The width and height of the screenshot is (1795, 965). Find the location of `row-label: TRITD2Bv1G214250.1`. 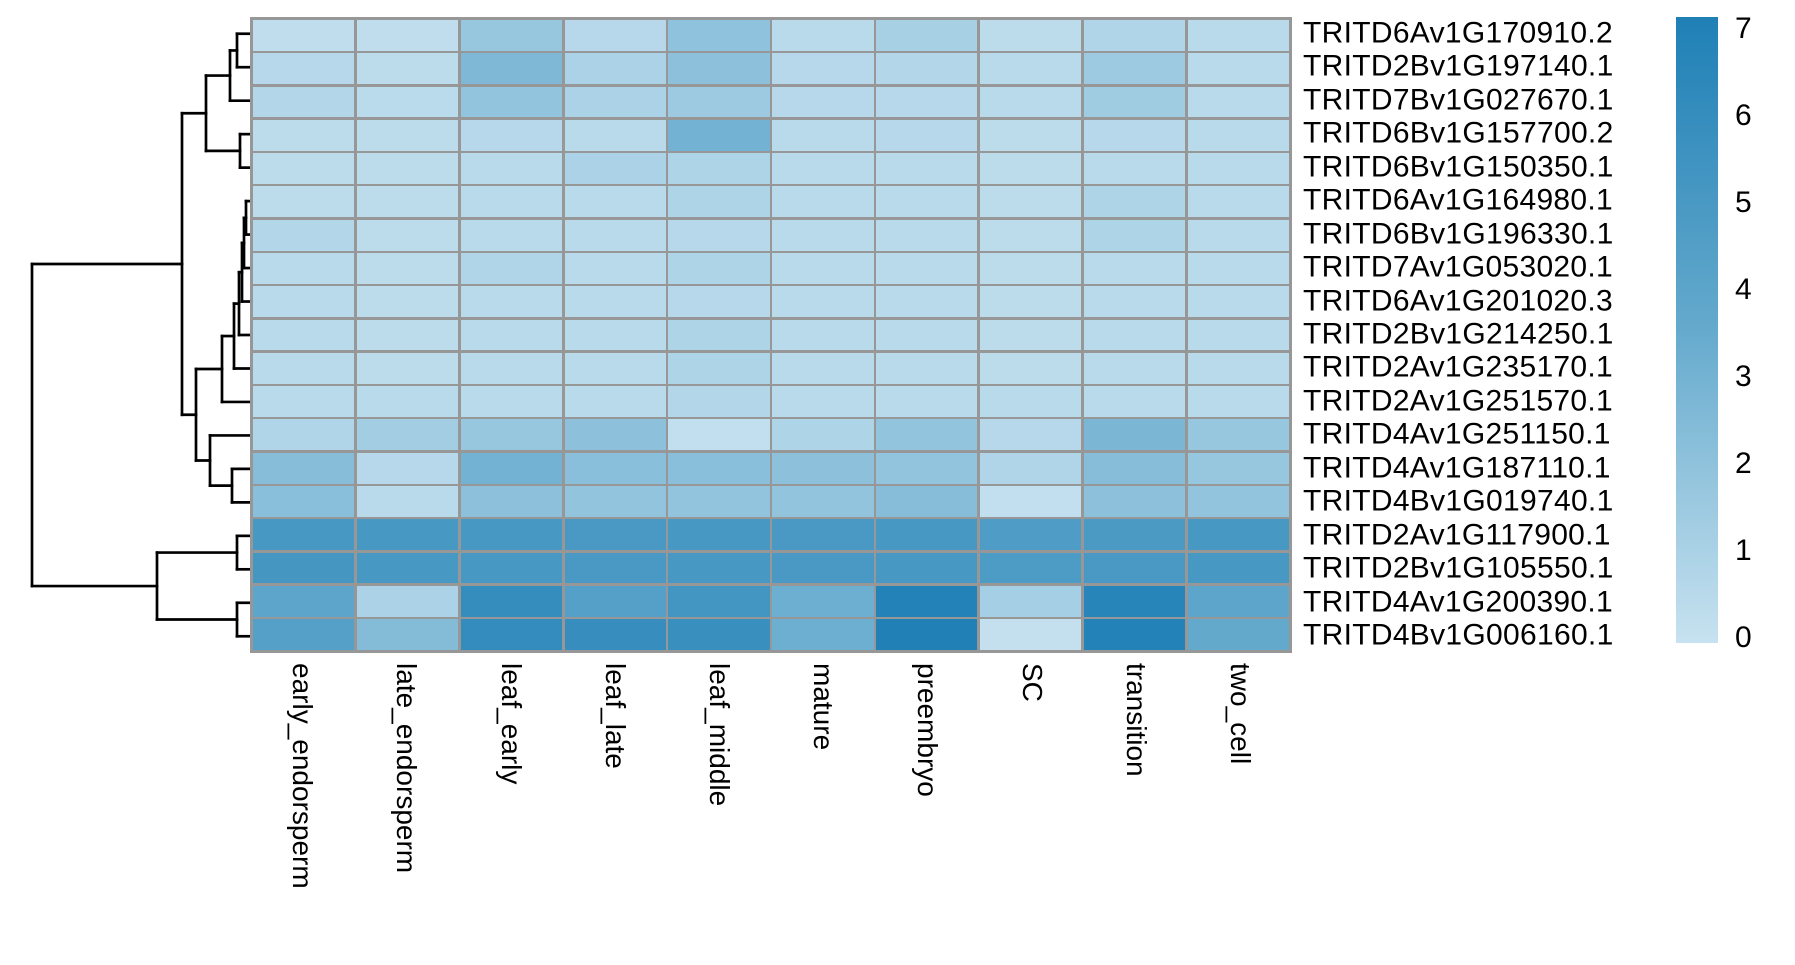

row-label: TRITD2Bv1G214250.1 is located at coordinates (1458, 334).